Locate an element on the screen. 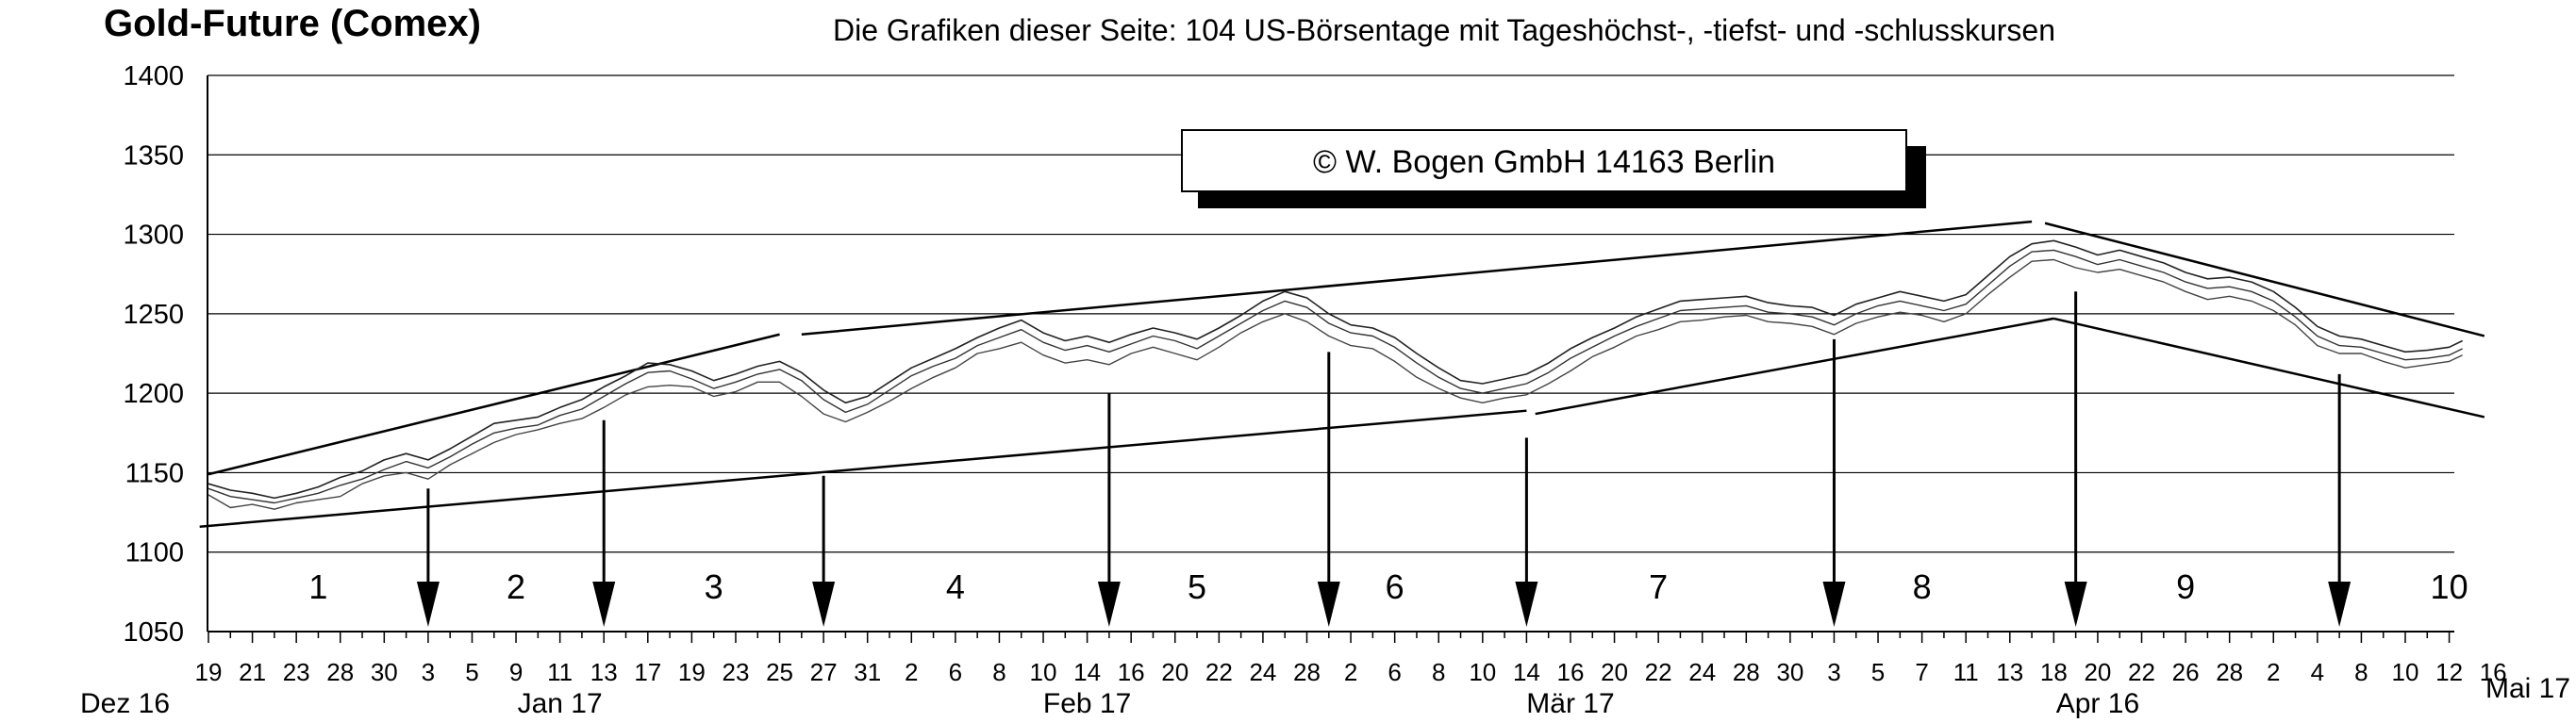  cycle-number: 9 is located at coordinates (2185, 586).